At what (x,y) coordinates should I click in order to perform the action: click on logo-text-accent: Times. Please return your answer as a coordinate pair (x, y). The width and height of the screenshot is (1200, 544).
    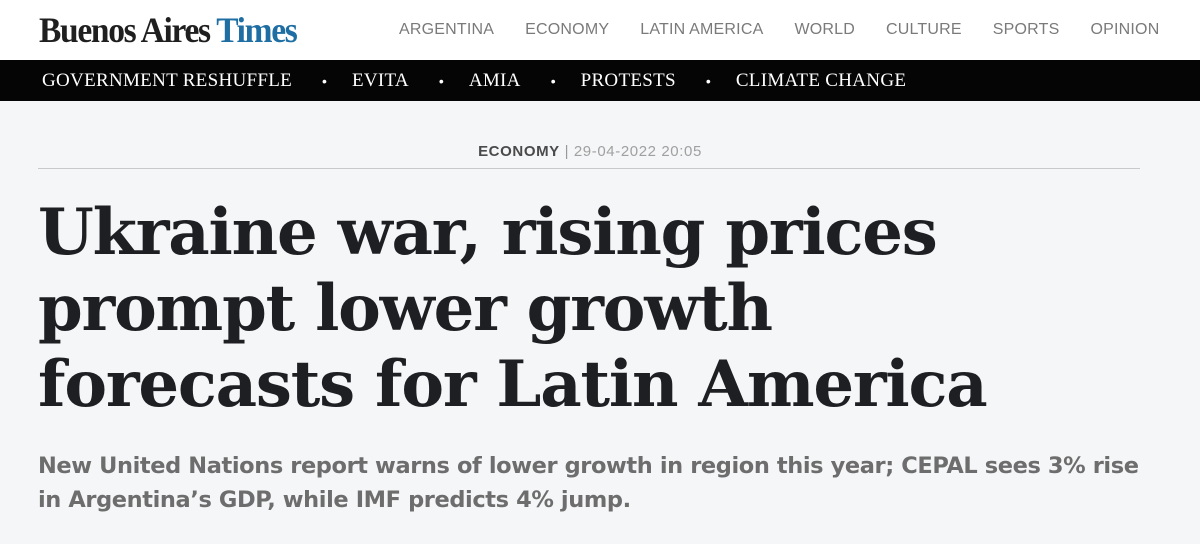
    Looking at the image, I should click on (257, 30).